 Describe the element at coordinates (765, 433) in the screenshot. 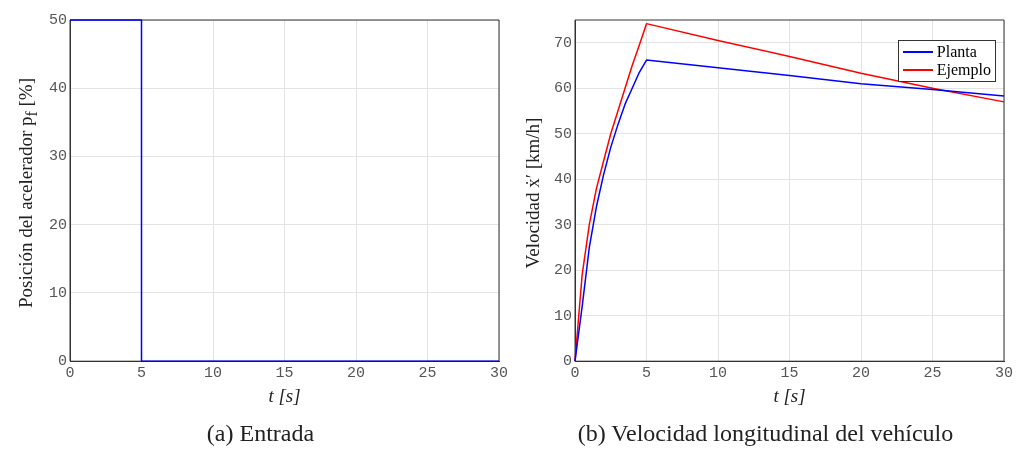

I see `text: (b) Velocidad longitudinal del vehículo` at that location.